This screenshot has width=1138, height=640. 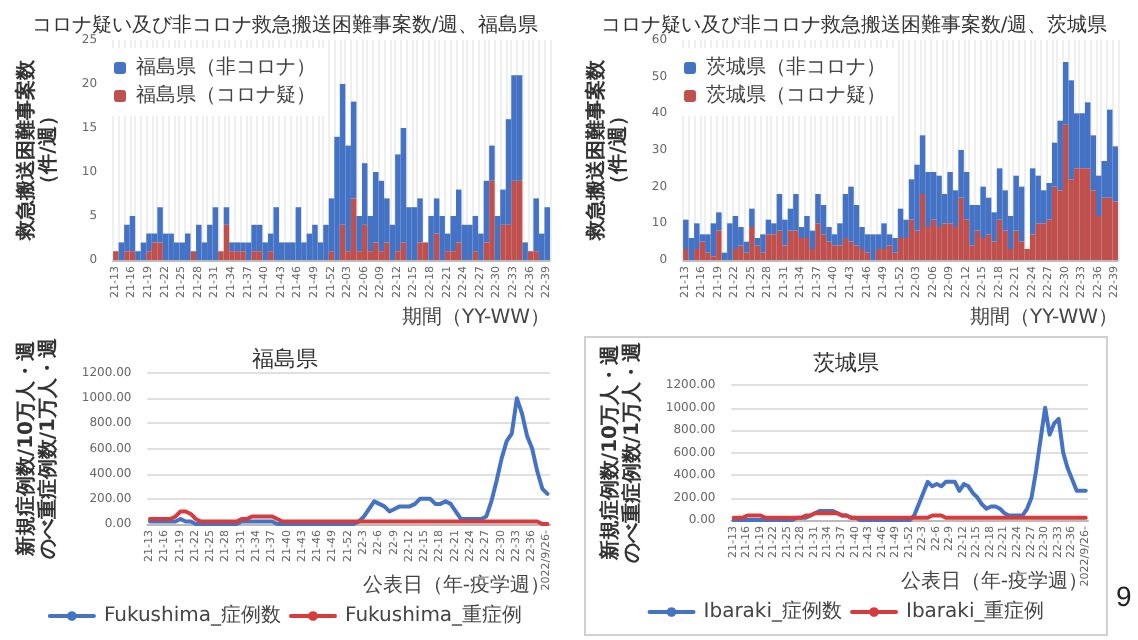 I want to click on chart-title: コロナ疑い及び非コロナ救急搬送困難事案数/週、茨城県, so click(x=854, y=25).